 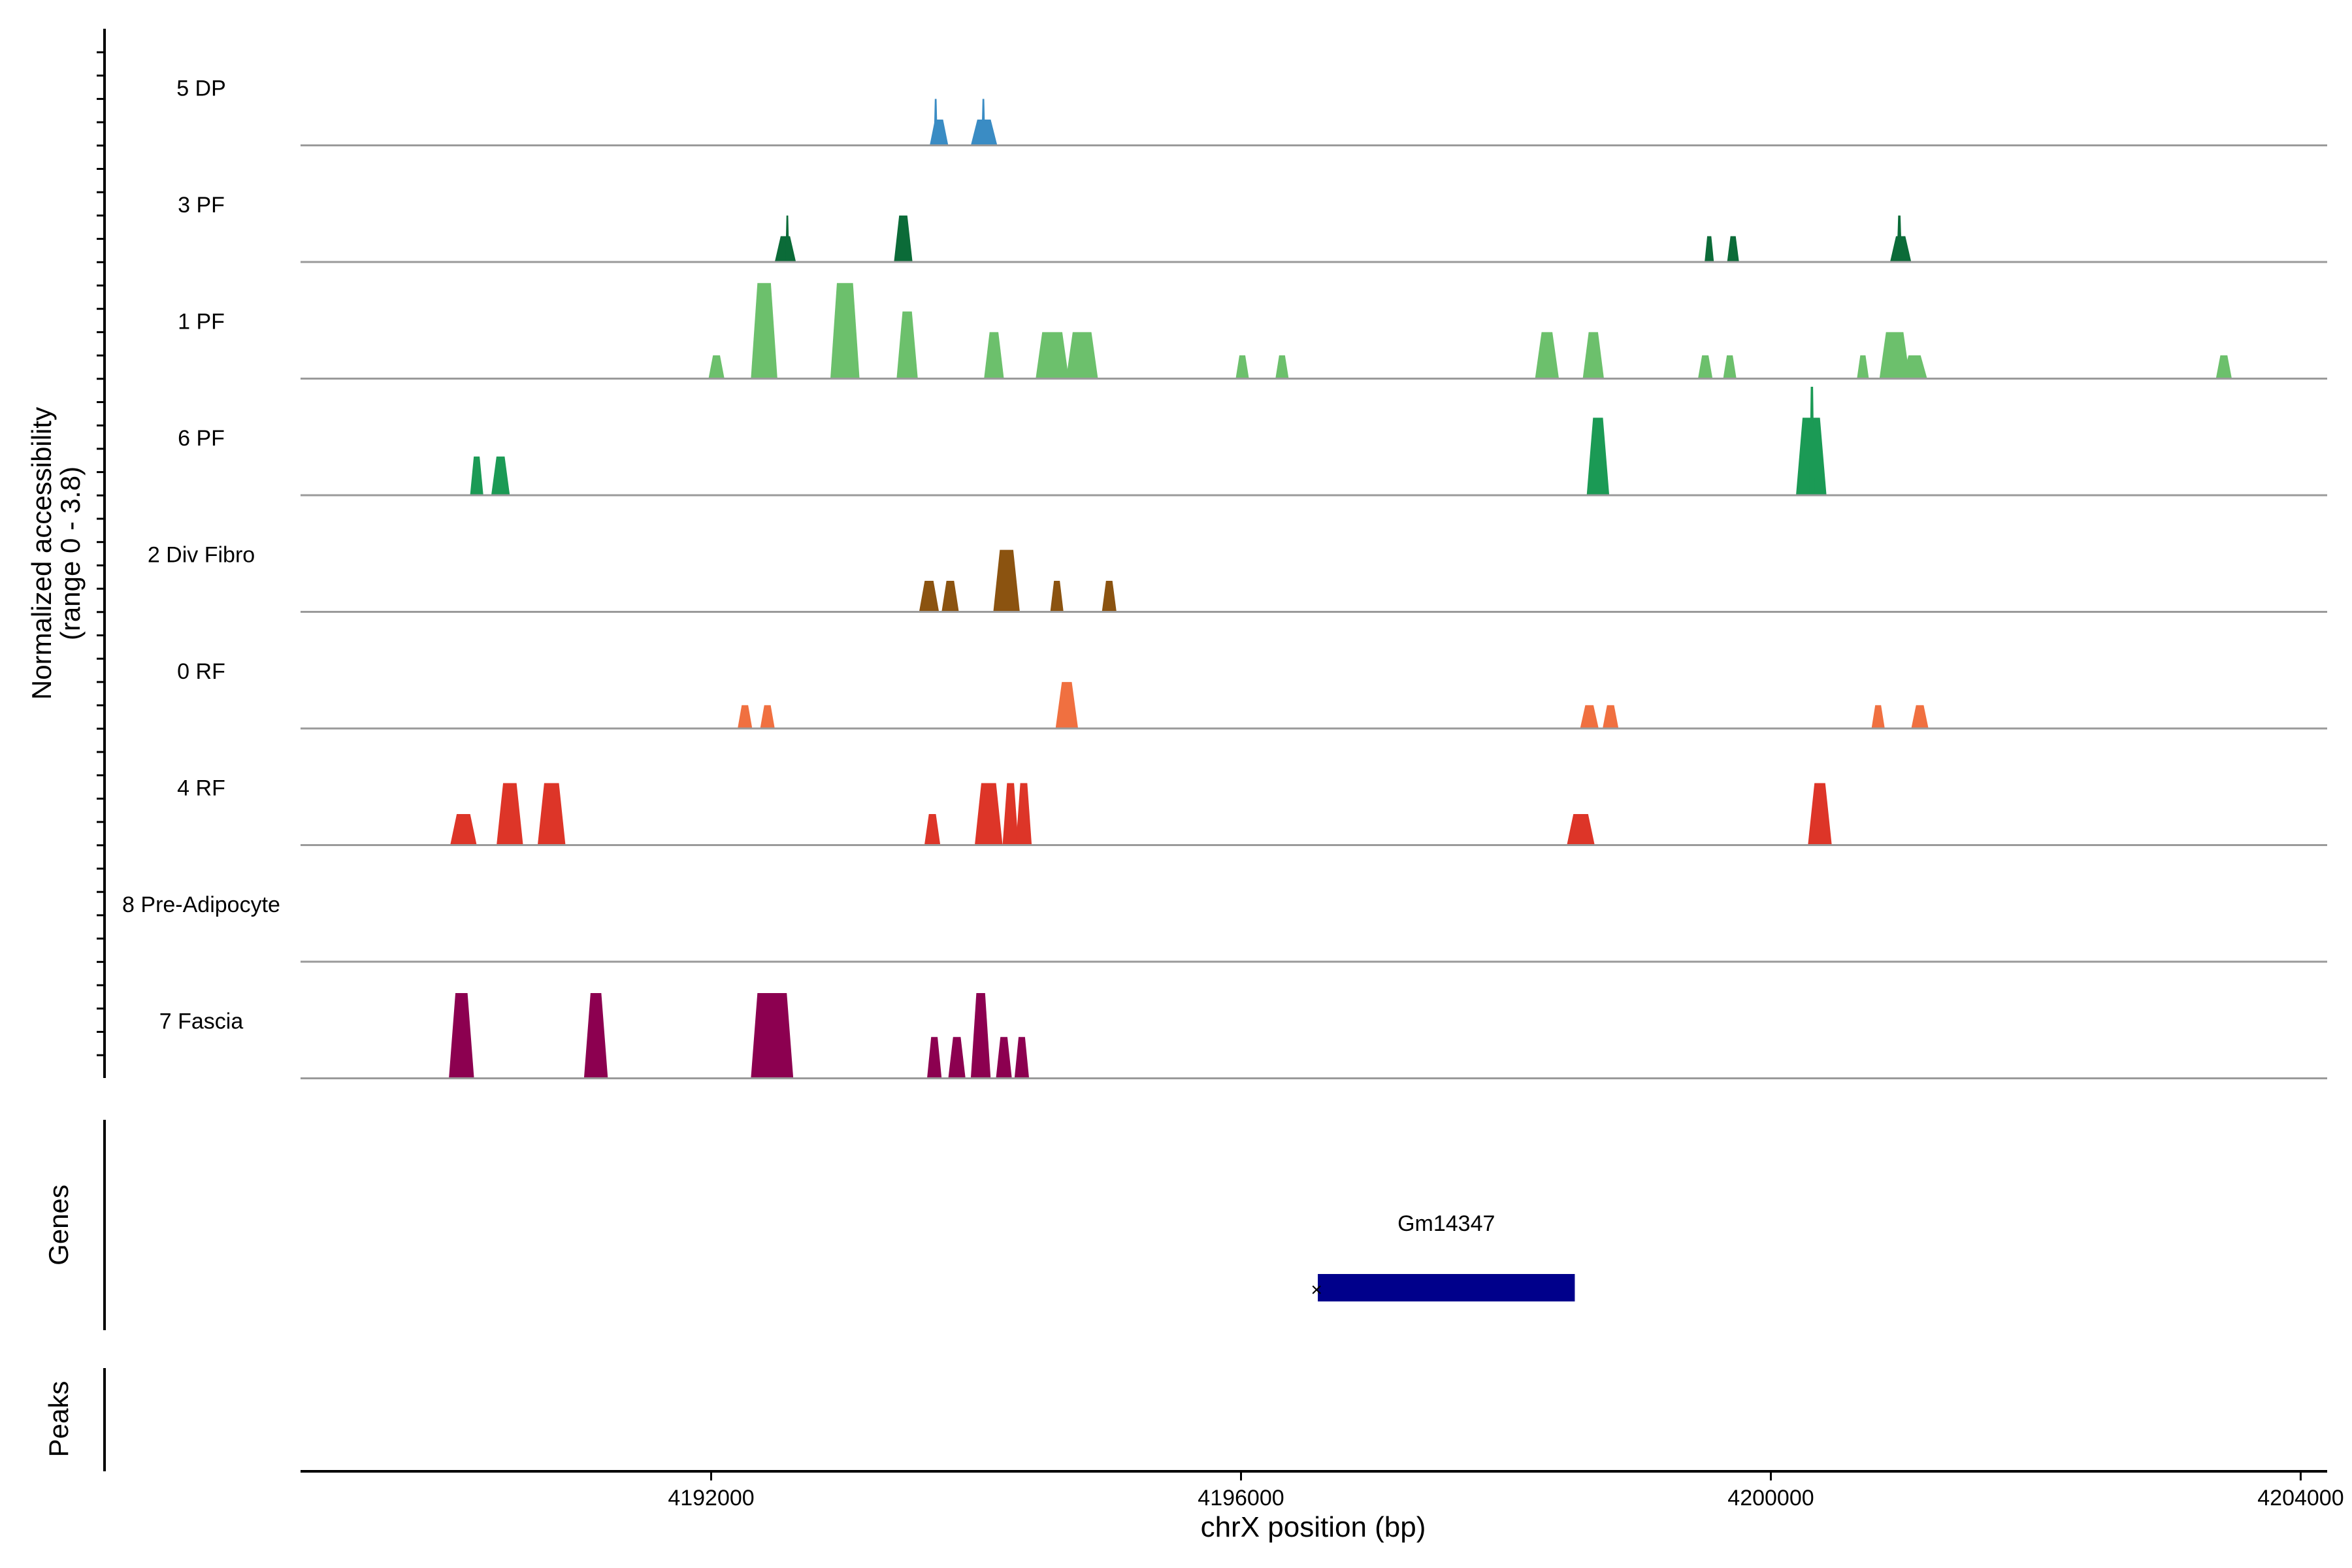 What do you see at coordinates (1770, 1498) in the screenshot?
I see `x-tick-label: 4200000` at bounding box center [1770, 1498].